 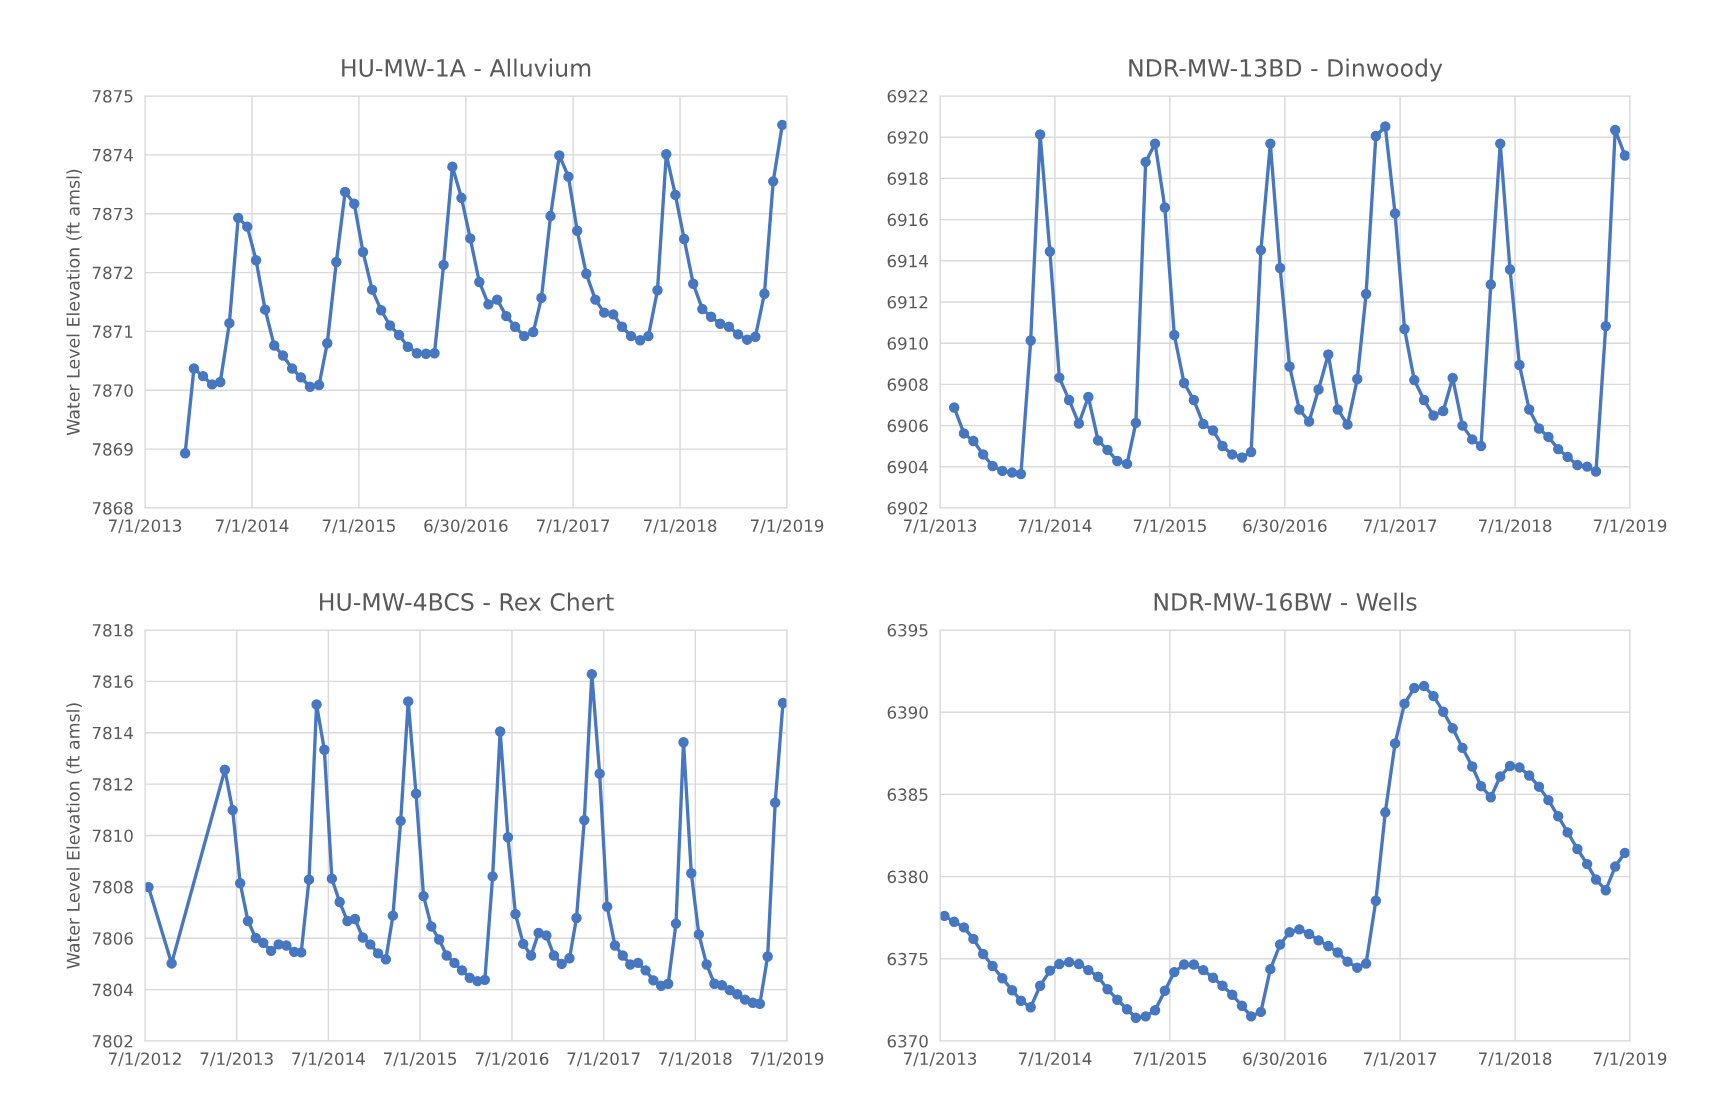 What do you see at coordinates (1285, 601) in the screenshot?
I see `chart-title: NDR-MW-16BW - Wells` at bounding box center [1285, 601].